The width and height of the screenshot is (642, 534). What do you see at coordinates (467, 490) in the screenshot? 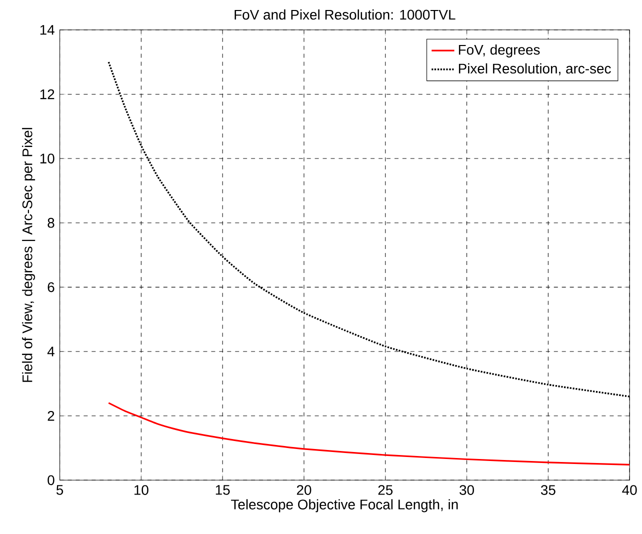
I see `x-tick-label: 30` at bounding box center [467, 490].